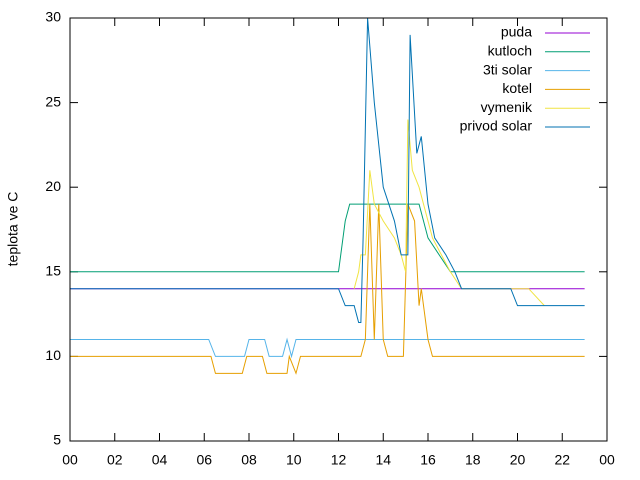  Describe the element at coordinates (516, 32) in the screenshot. I see `legend-label: puda` at that location.